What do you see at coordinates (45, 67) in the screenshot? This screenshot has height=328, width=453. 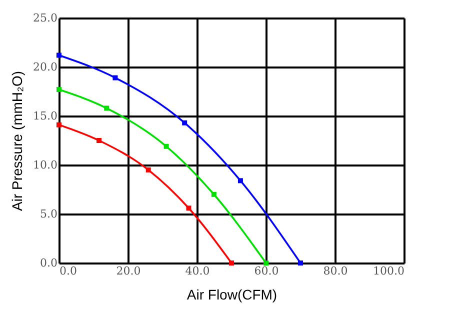 I see `y-tick-label: 20.0` at bounding box center [45, 67].